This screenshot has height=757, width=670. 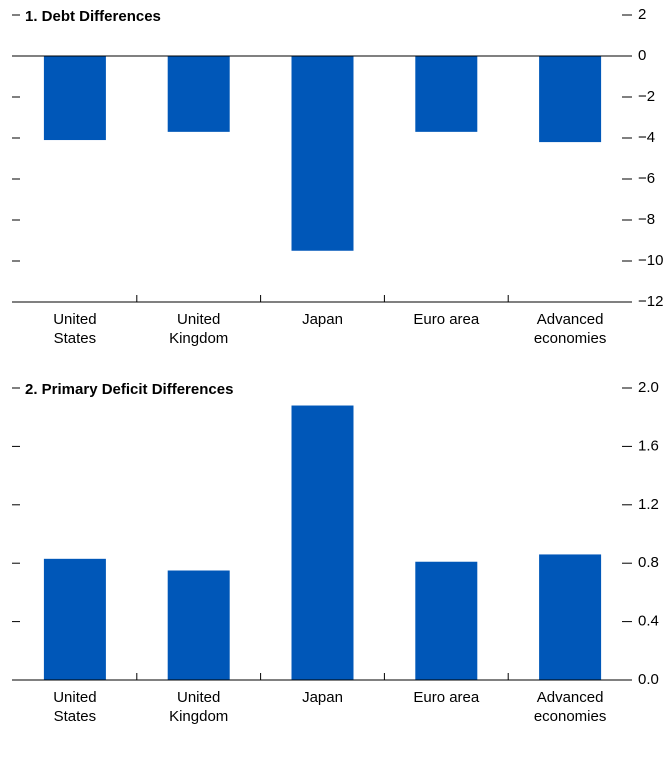 What do you see at coordinates (646, 178) in the screenshot?
I see `y-tick-label: −6` at bounding box center [646, 178].